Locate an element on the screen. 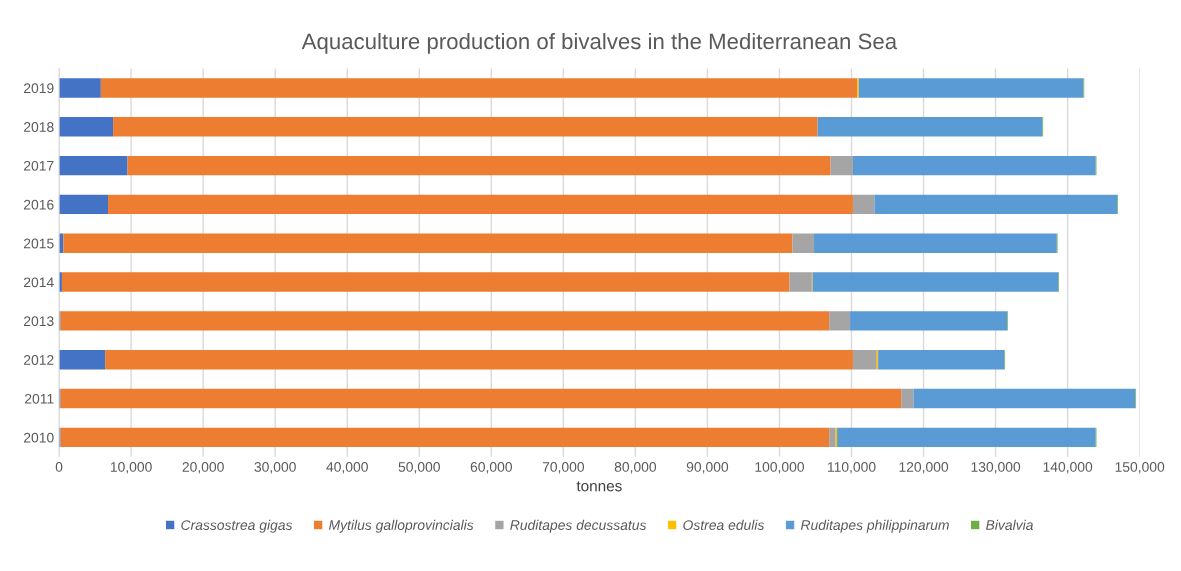 This screenshot has width=1181, height=571. x-tick-label: 120,000 is located at coordinates (924, 468).